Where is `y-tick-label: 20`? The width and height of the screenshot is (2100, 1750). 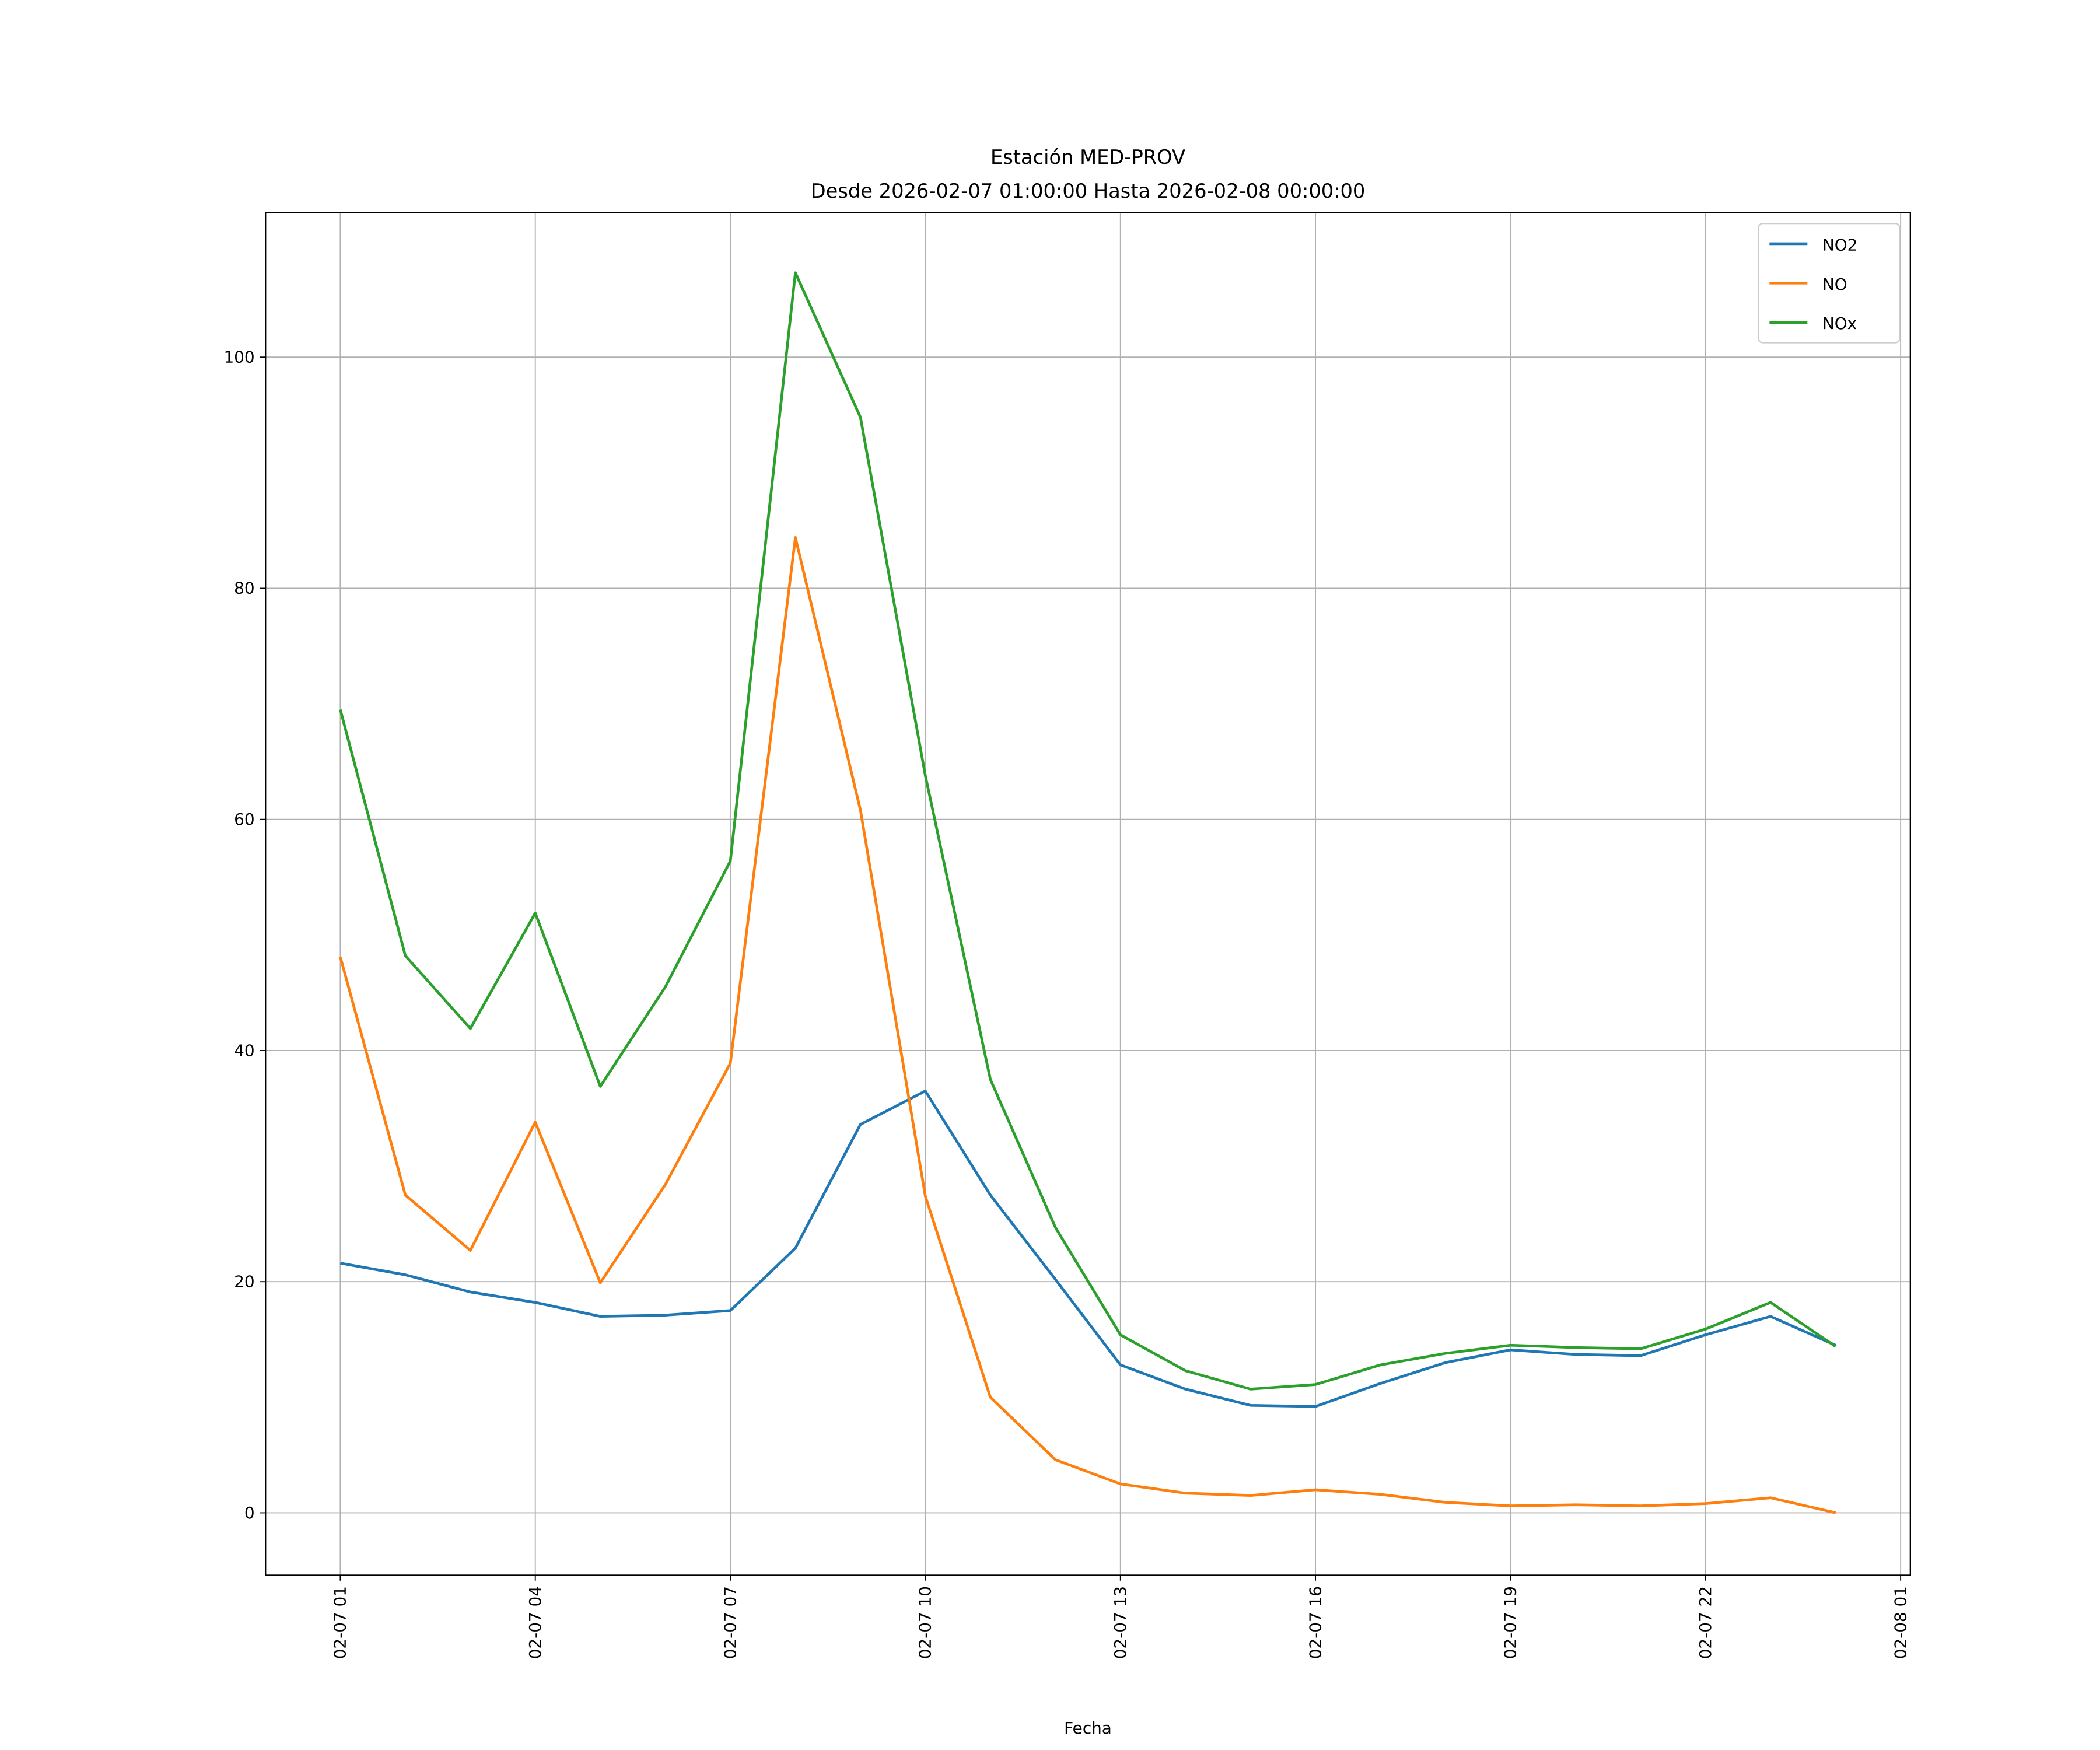 y-tick-label: 20 is located at coordinates (244, 1282).